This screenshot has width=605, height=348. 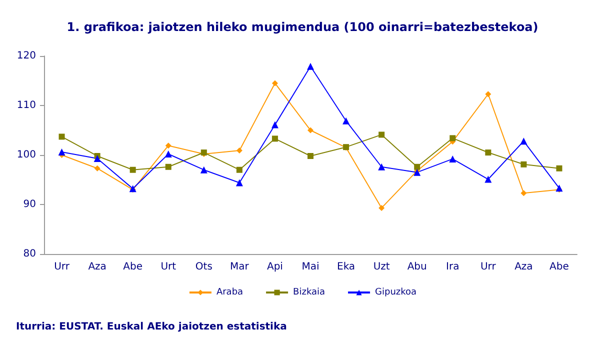 I want to click on y-tick-label: 110, so click(x=26, y=105).